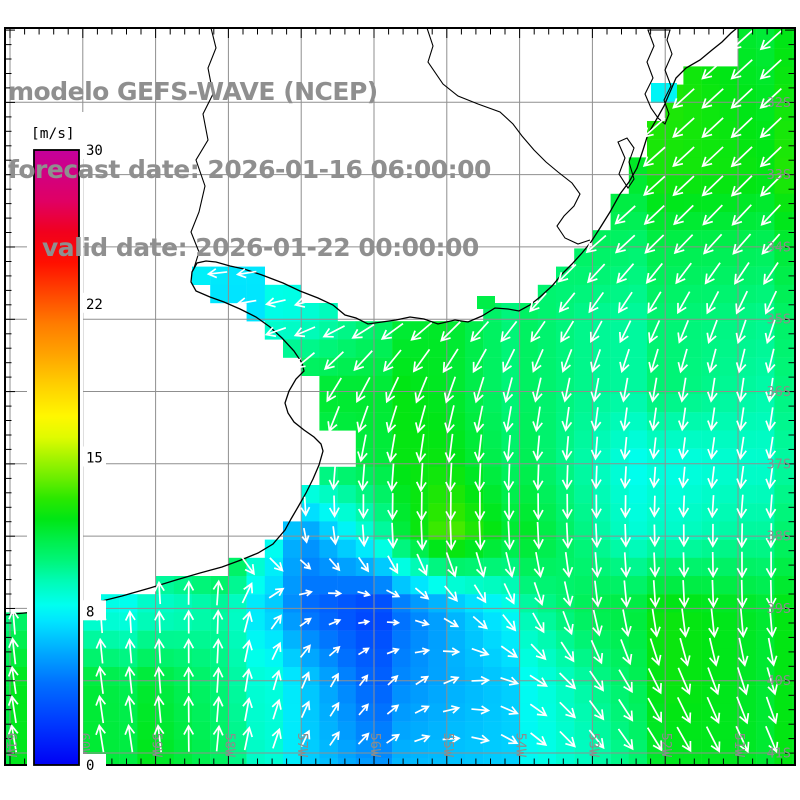 This screenshot has height=800, width=800. What do you see at coordinates (779, 464) in the screenshot?
I see `lat-label: 37S` at bounding box center [779, 464].